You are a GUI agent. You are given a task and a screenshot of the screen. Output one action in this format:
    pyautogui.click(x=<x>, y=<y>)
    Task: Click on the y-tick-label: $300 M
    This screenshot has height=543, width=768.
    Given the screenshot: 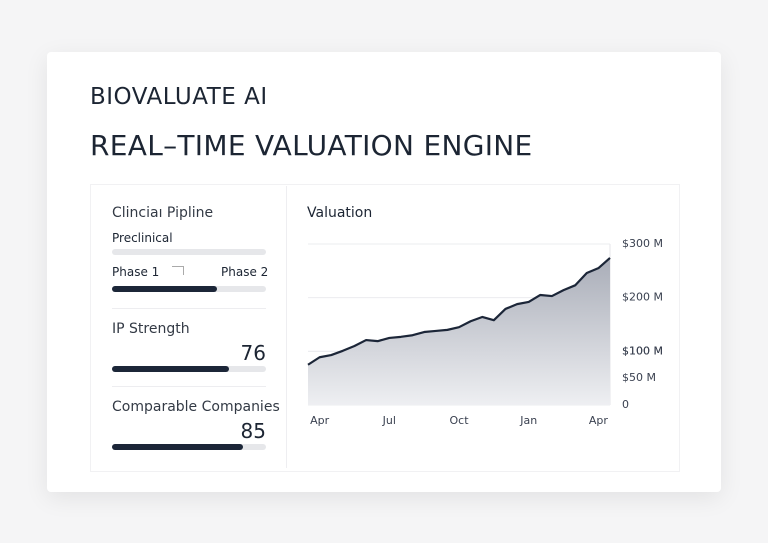 What is the action you would take?
    pyautogui.click(x=642, y=243)
    